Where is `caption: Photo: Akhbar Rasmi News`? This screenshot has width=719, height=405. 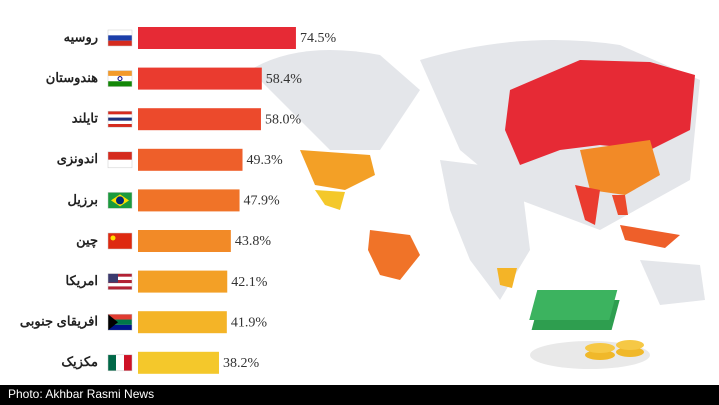 caption: Photo: Akhbar Rasmi News is located at coordinates (81, 394).